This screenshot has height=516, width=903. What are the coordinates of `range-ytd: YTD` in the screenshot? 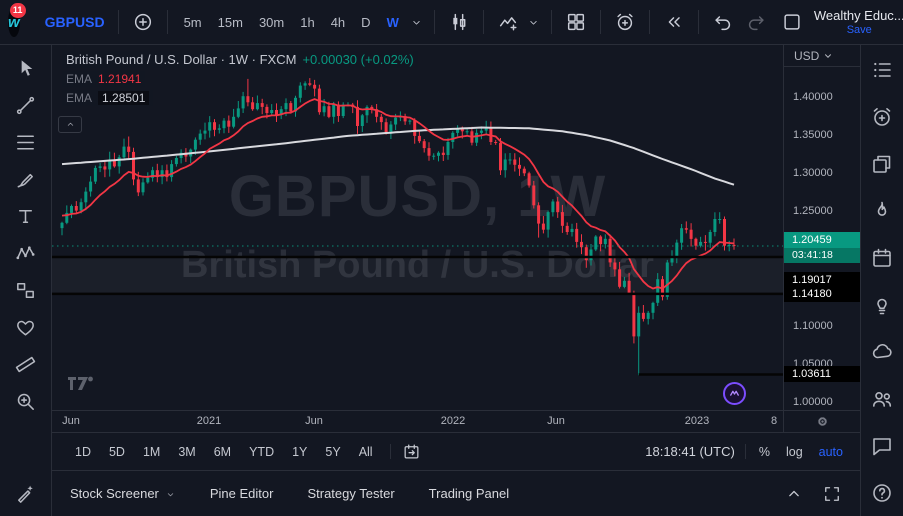 It's located at (261, 452).